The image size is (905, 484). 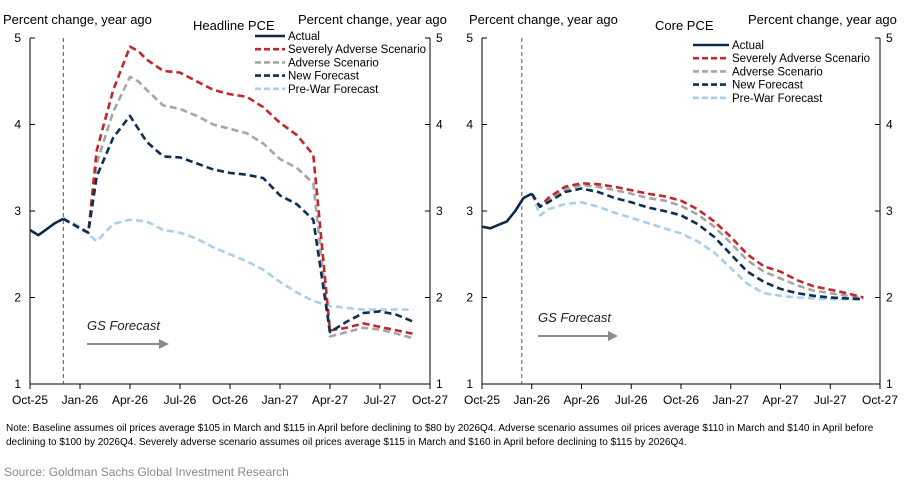 I want to click on core-series-actual-line, so click(x=507, y=211).